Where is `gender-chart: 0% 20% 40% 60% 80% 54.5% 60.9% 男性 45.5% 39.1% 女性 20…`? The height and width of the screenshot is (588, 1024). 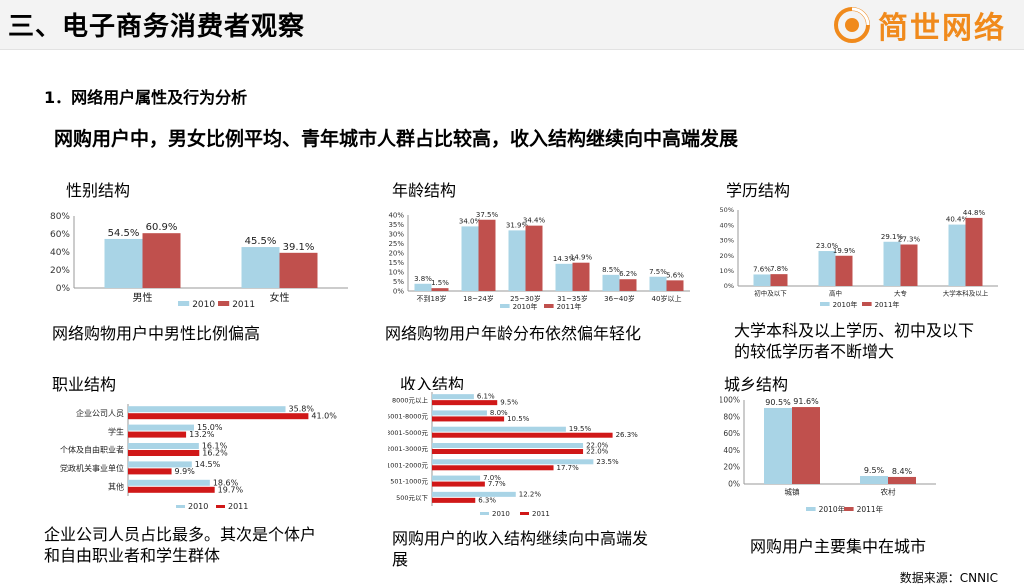
gender-chart: 0% 20% 40% 60% 80% 54.5% 60.9% 男性 45.5% 39.1% 女性 20… is located at coordinates (202, 258).